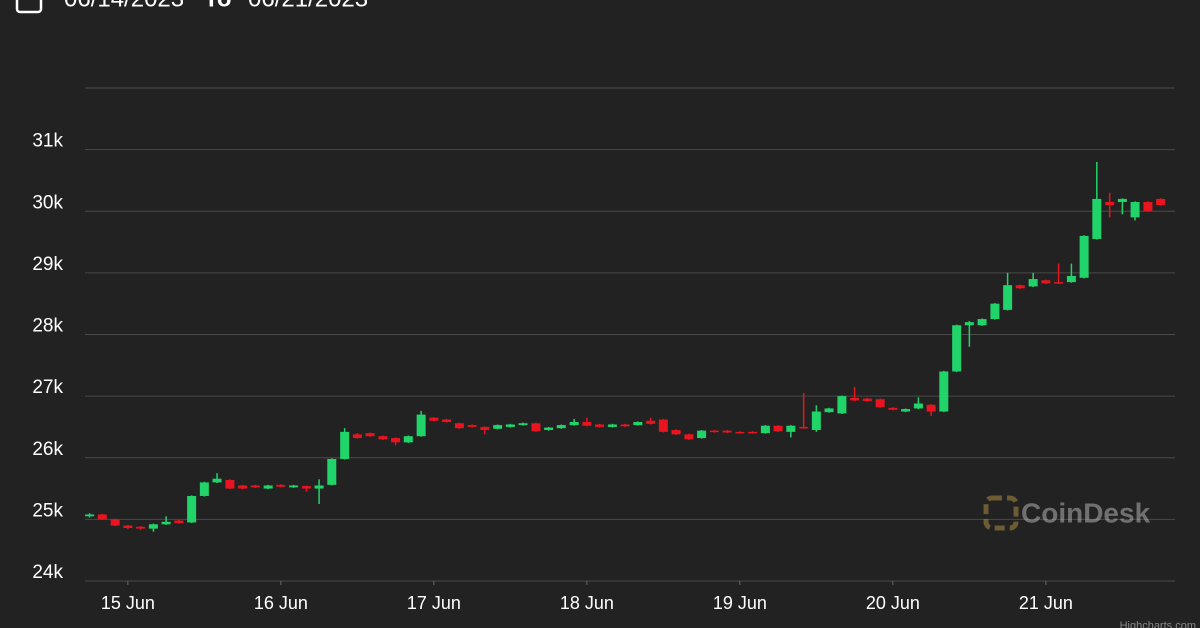  I want to click on date-from: 06/14/2023, so click(124, 6).